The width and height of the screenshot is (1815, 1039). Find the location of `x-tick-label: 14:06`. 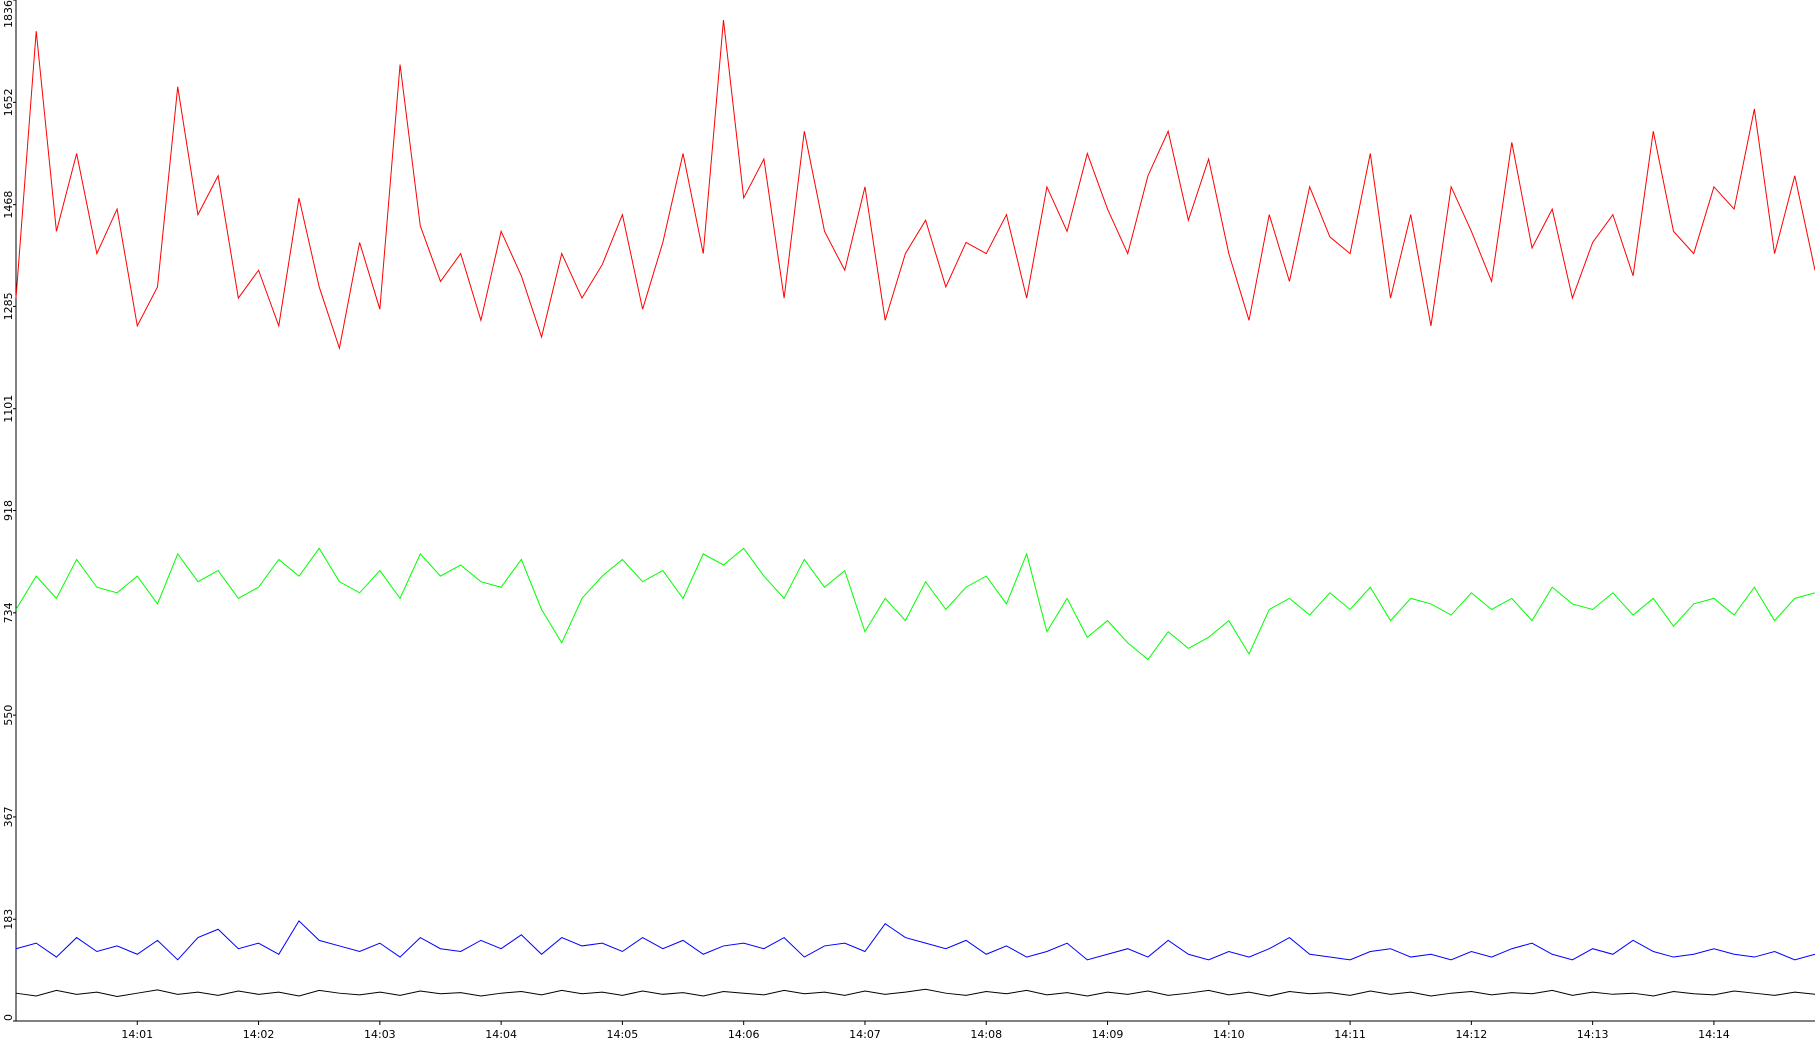

x-tick-label: 14:06 is located at coordinates (744, 1033).